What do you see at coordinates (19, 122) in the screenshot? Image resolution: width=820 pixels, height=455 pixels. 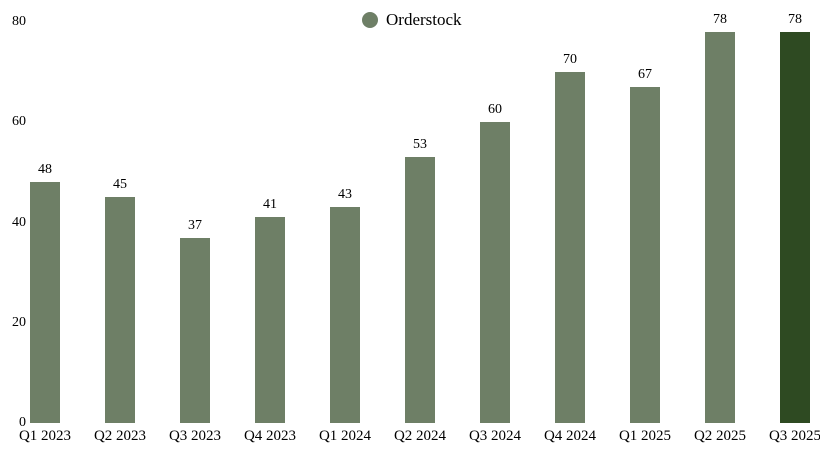 I see `y-axis-tick-label: 60` at bounding box center [19, 122].